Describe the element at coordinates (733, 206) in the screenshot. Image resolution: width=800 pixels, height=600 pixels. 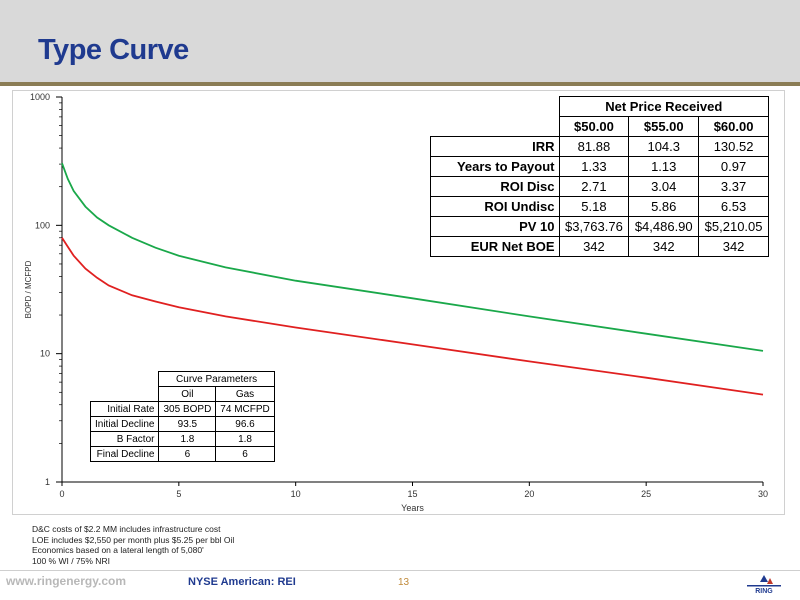
I see `cell-value: 6.53` at that location.